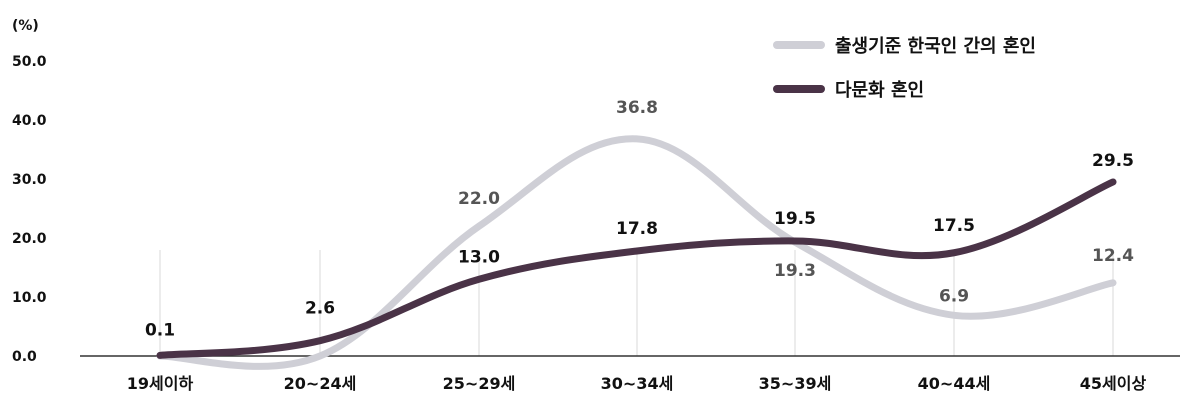  Describe the element at coordinates (879, 90) in the screenshot. I see `legend-label-multicultural-marriage: 다문화 혼인` at that location.